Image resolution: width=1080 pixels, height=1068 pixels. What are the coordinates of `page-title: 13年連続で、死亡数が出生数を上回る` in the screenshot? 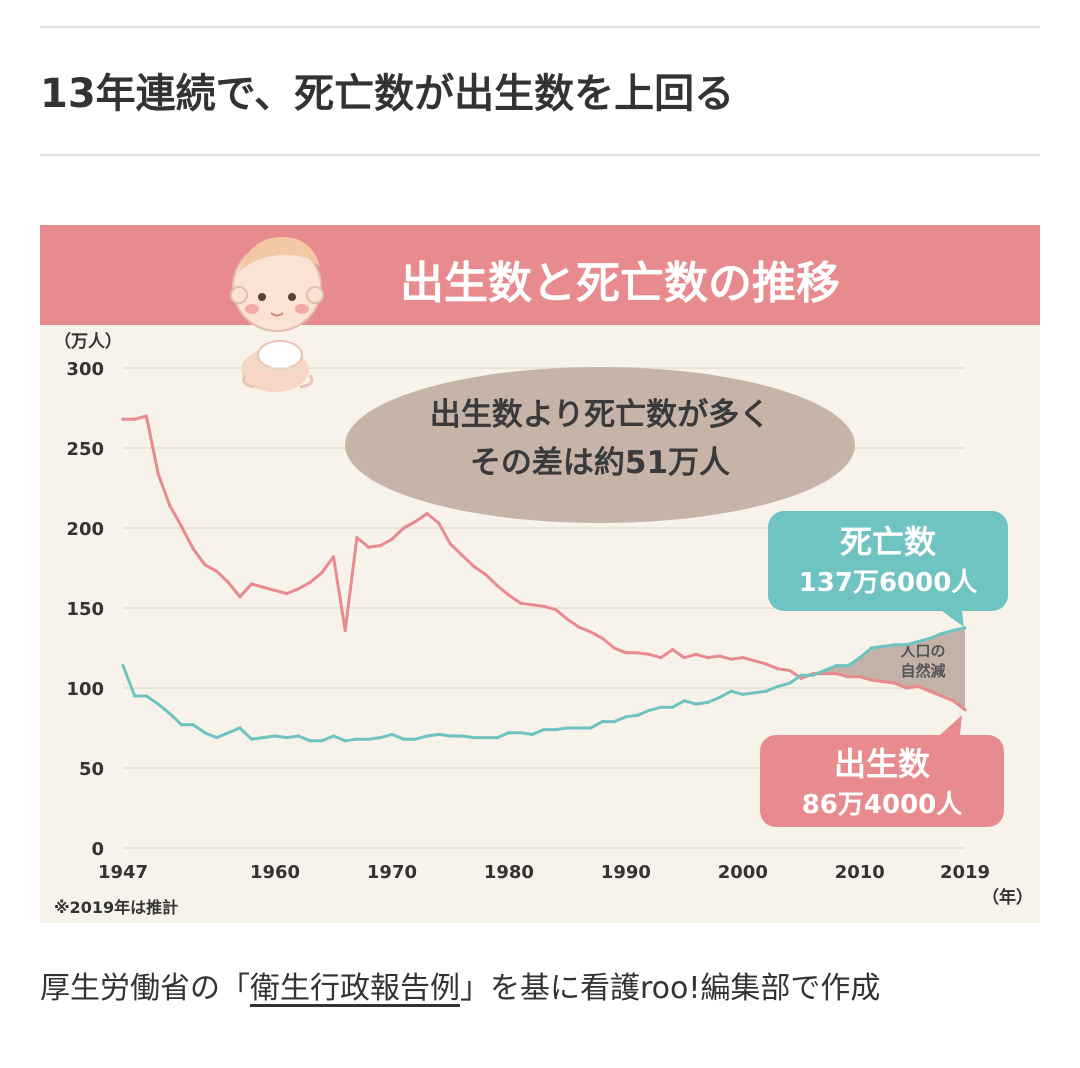 It's located at (387, 94).